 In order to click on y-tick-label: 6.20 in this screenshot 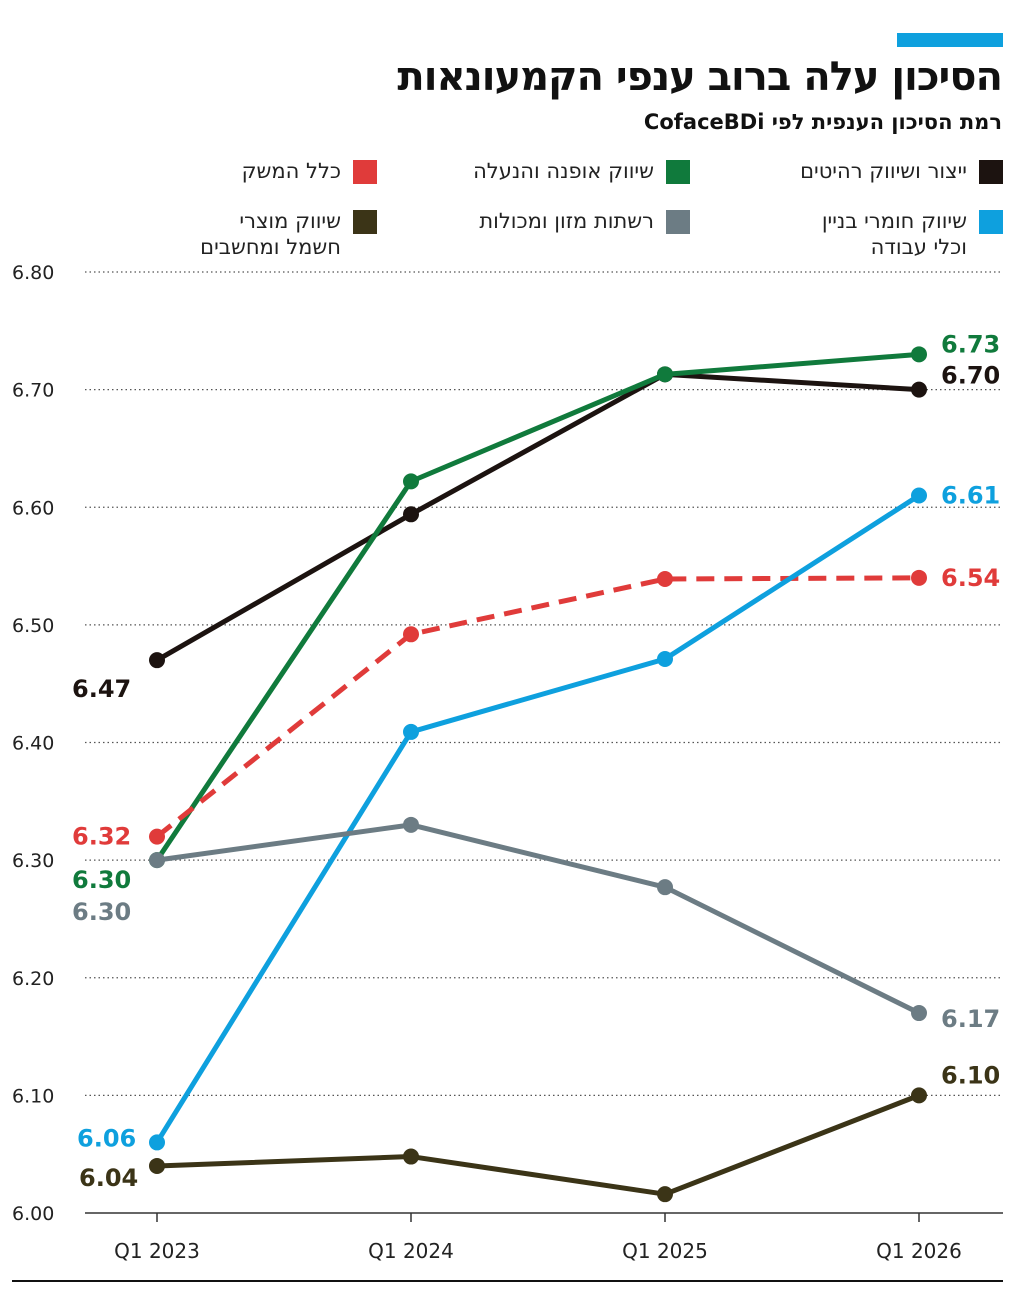, I will do `click(33, 979)`.